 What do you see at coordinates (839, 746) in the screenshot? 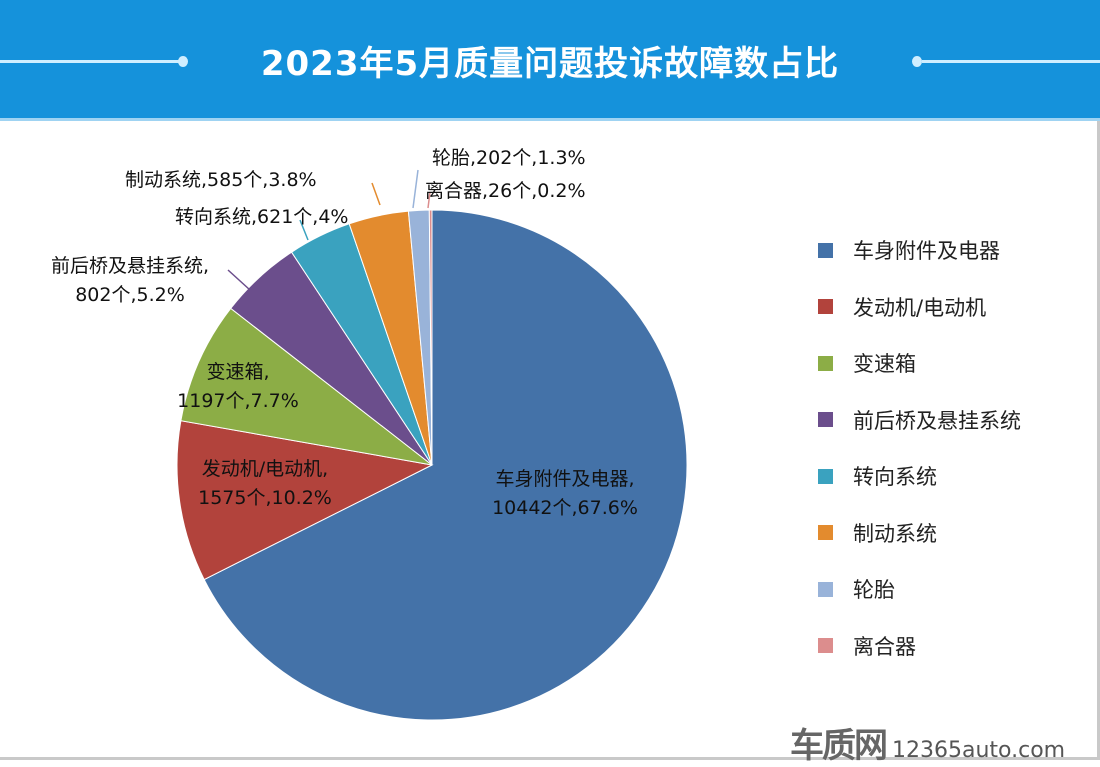
I see `watermark-logo: 车质网` at bounding box center [839, 746].